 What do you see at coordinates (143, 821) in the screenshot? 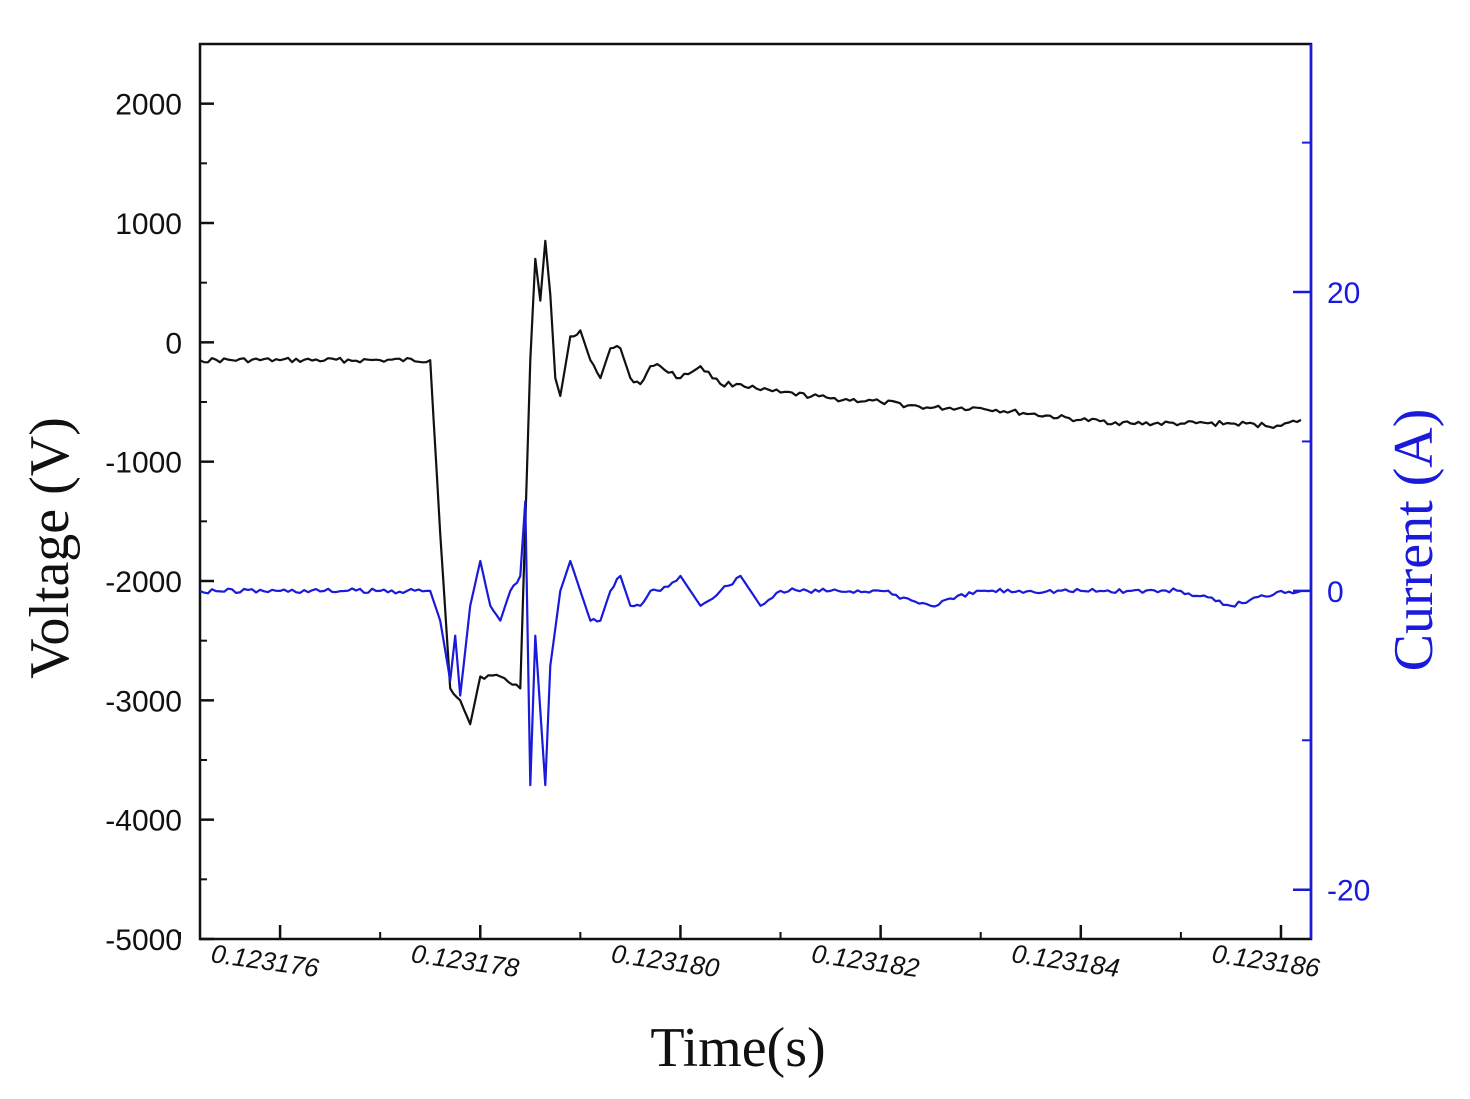
I see `y-tick-label: -4000` at bounding box center [143, 821].